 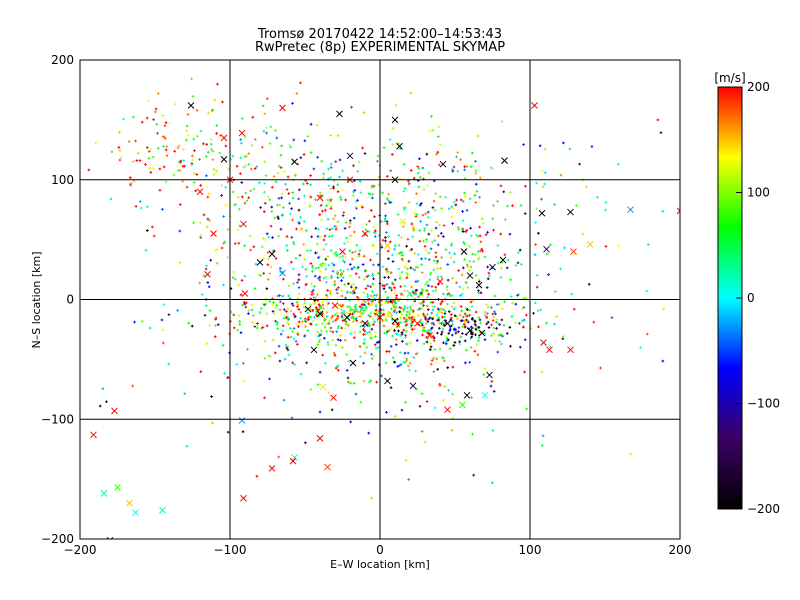 I want to click on data-point-x, so click(x=282, y=273).